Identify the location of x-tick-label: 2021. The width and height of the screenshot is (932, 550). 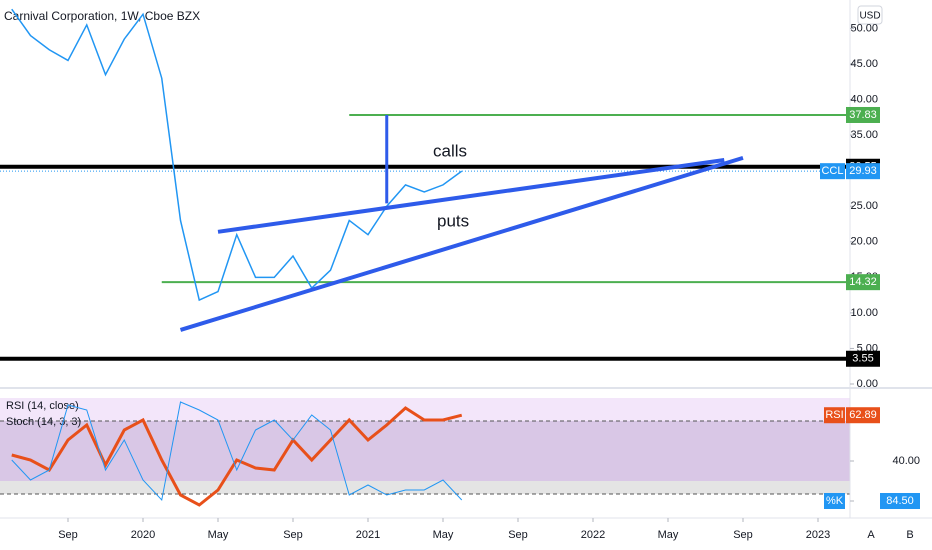
(368, 535).